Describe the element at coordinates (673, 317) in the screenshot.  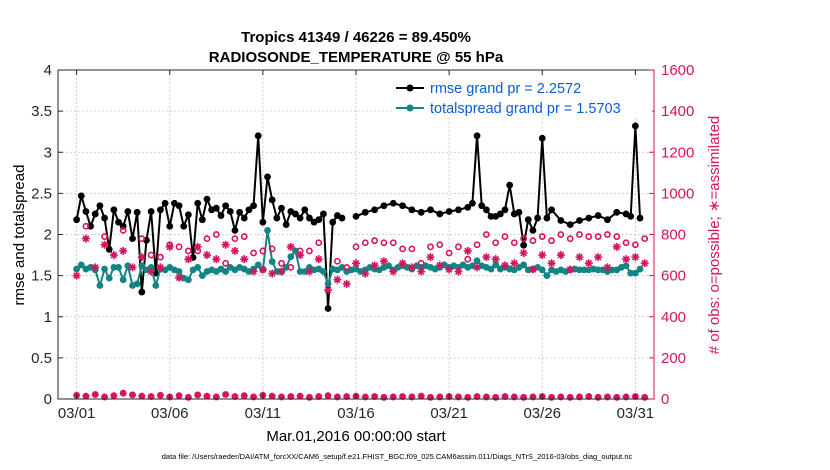
I see `y-right-tick-label: 400` at that location.